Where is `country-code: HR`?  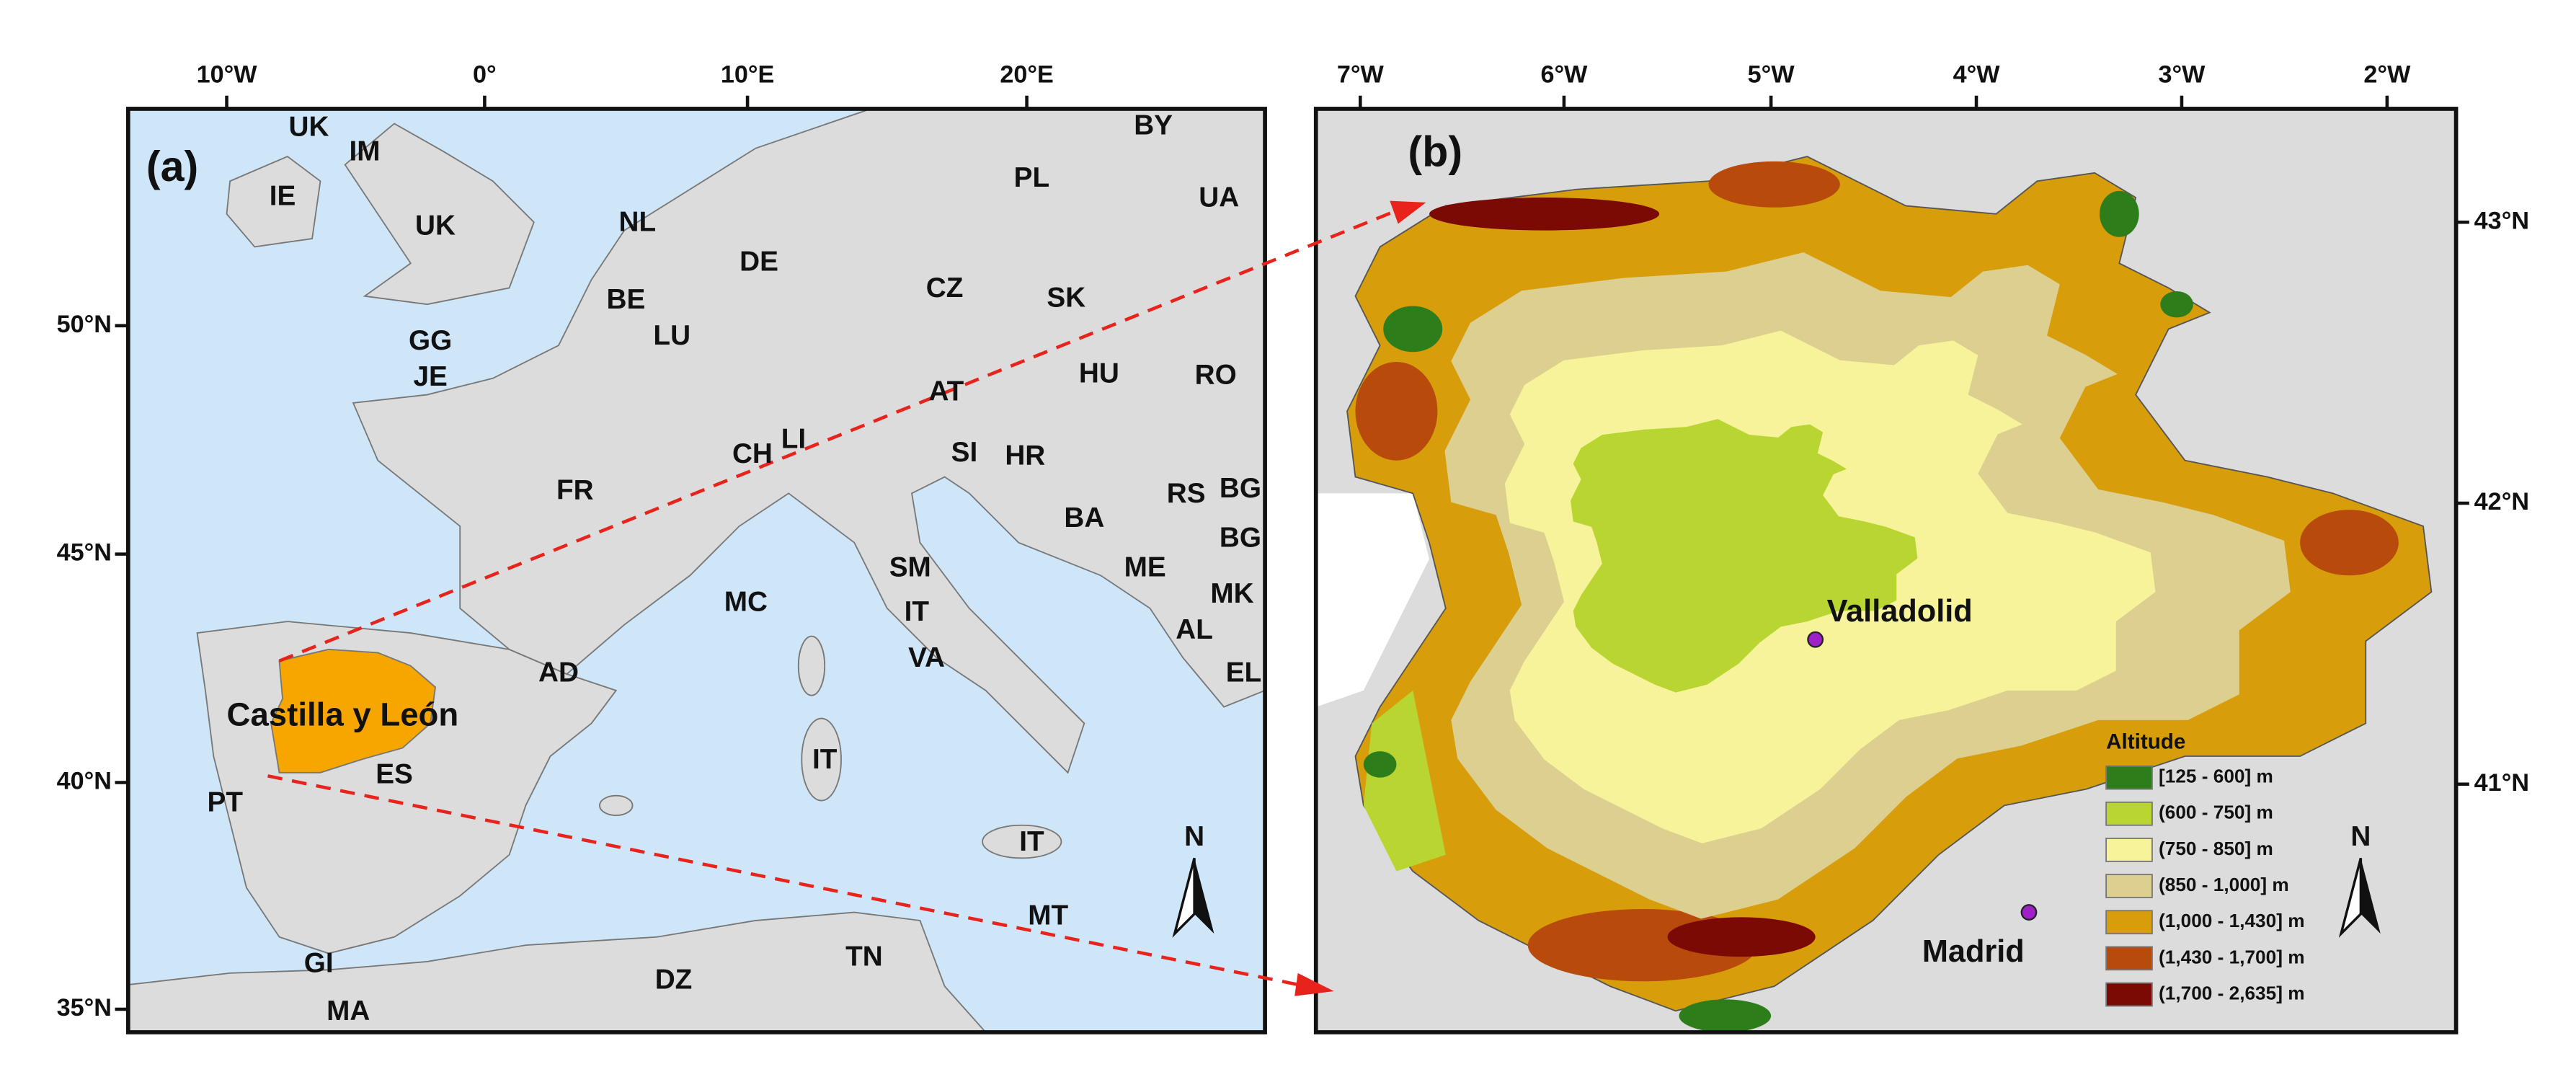 country-code: HR is located at coordinates (1025, 455).